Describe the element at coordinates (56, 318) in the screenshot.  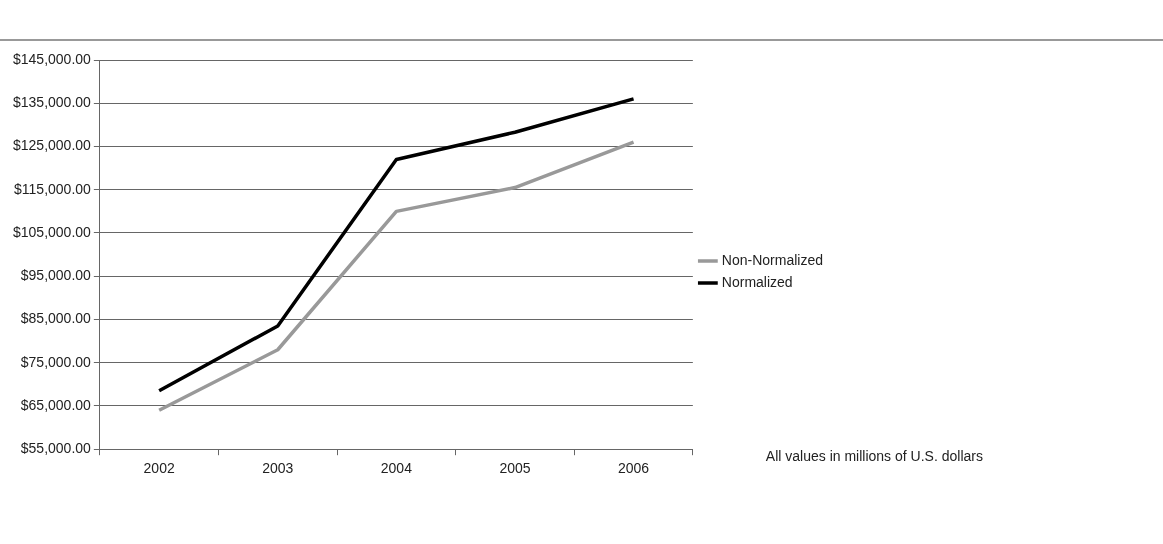
I see `y-tick-label: $85,000.00` at that location.